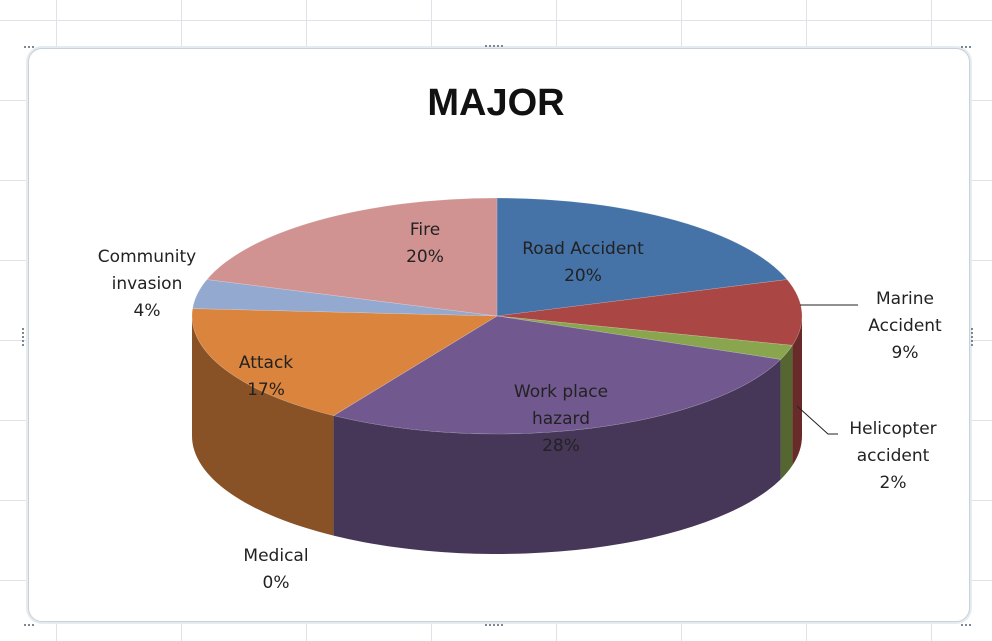 This screenshot has width=992, height=641. I want to click on pie-slice-work-place-hazard, so click(557, 375).